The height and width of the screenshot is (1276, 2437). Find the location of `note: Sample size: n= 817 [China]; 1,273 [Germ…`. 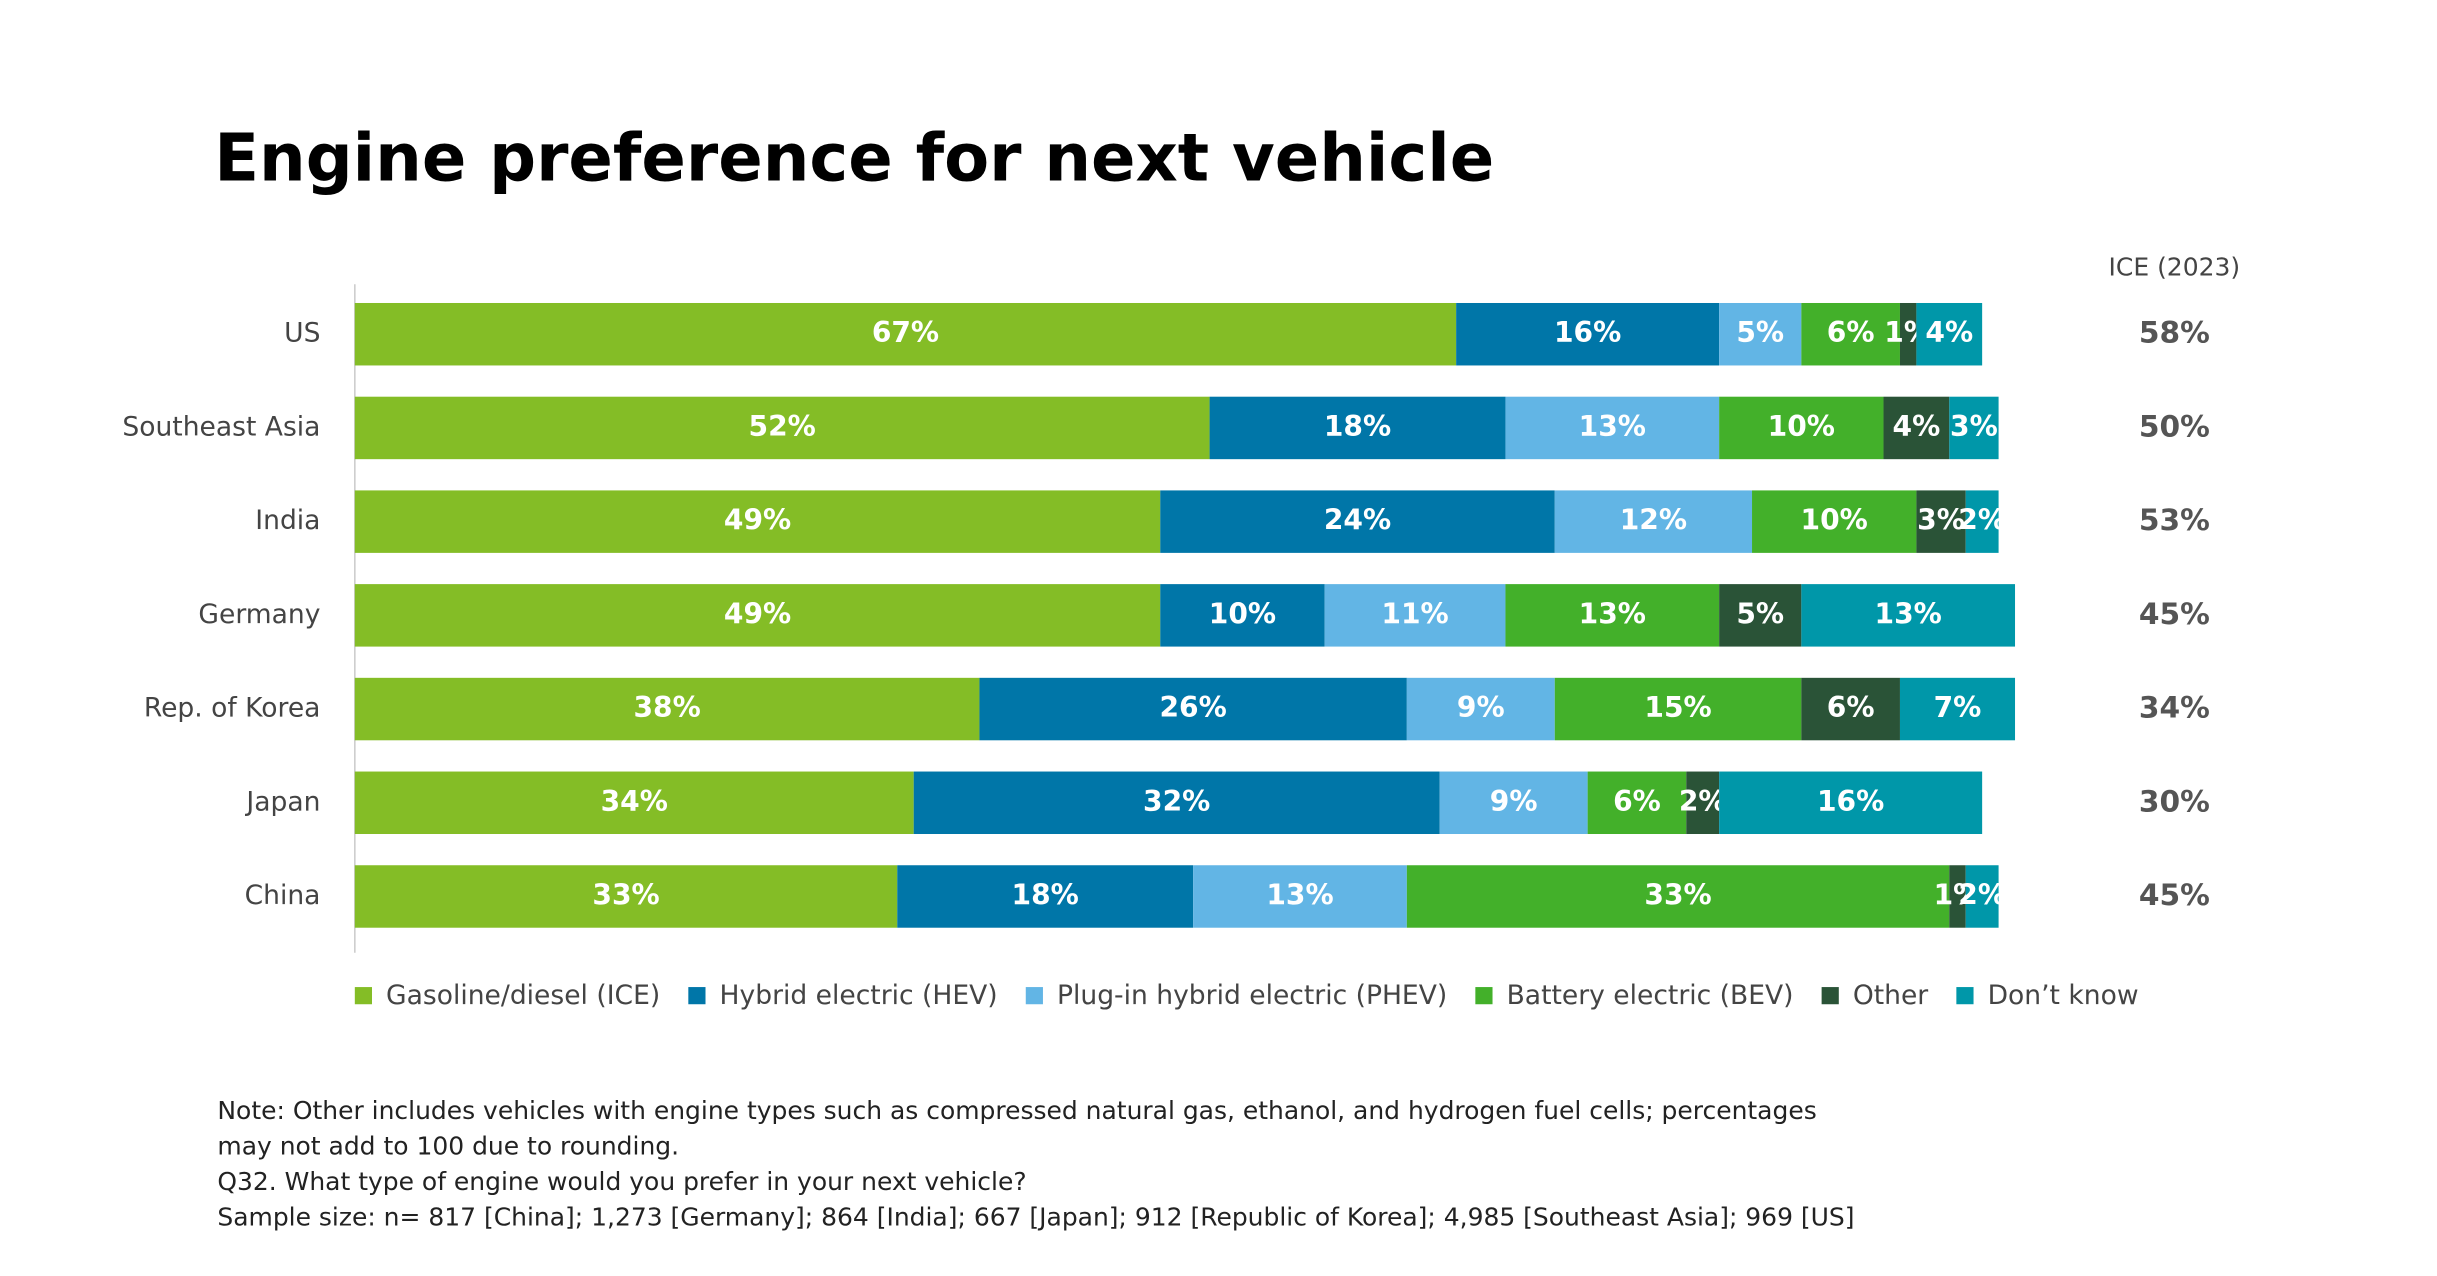

note: Sample size: n= 817 [China]; 1,273 [Germ… is located at coordinates (1035, 1216).